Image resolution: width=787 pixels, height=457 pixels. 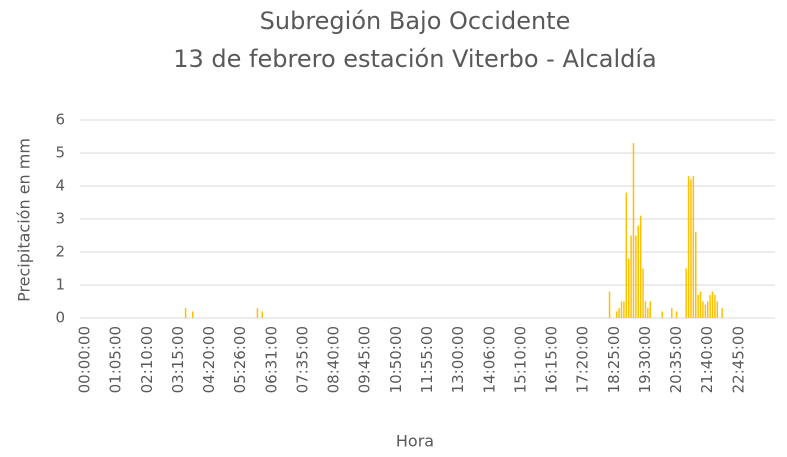 What do you see at coordinates (147, 359) in the screenshot?
I see `x-tick-label: 02:10:00` at bounding box center [147, 359].